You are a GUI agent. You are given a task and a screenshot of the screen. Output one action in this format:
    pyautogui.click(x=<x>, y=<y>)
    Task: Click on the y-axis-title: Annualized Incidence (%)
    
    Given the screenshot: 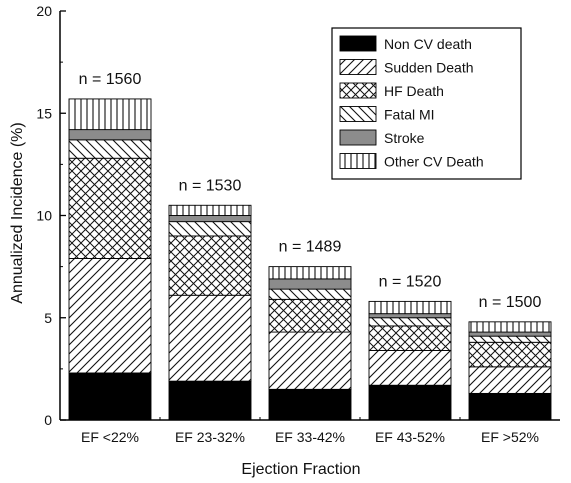 What is the action you would take?
    pyautogui.click(x=17, y=212)
    